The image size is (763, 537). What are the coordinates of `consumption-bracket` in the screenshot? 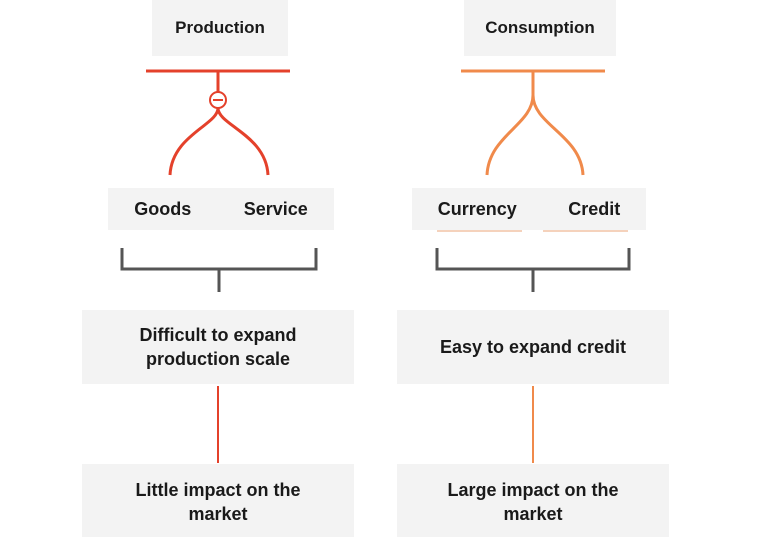 It's located at (533, 259).